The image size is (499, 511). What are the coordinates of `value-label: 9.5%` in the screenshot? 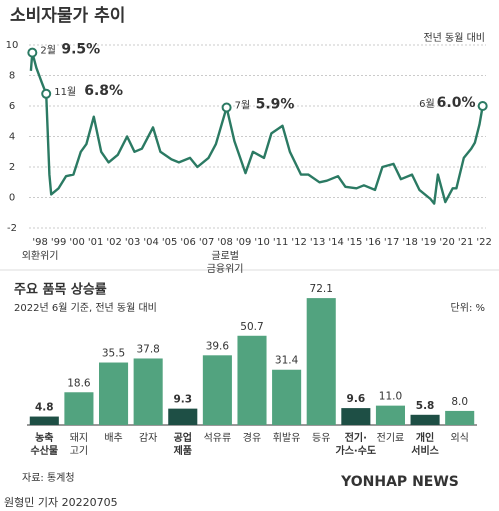 It's located at (80, 50).